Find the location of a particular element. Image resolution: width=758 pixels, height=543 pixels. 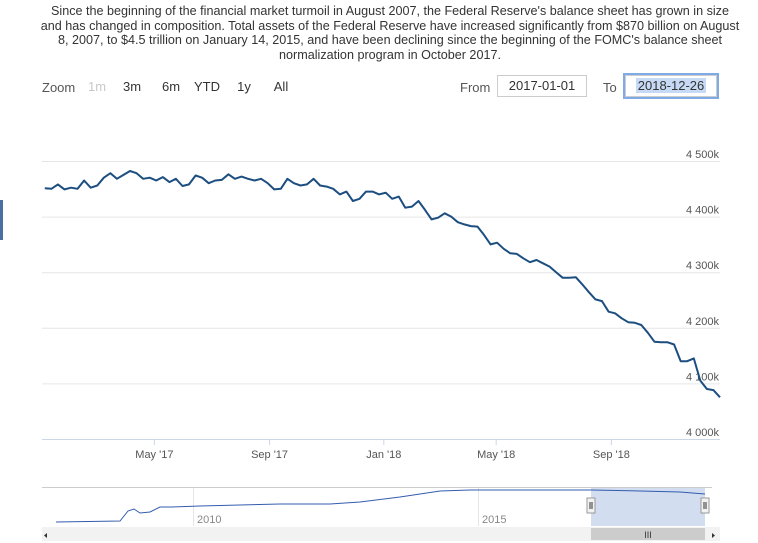

y-tick-label: 4 100k is located at coordinates (703, 377).